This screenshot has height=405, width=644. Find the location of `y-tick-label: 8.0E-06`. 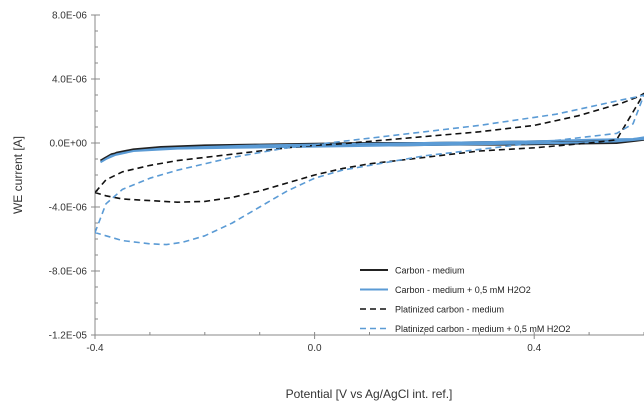

y-tick-label: 8.0E-06 is located at coordinates (69, 16).